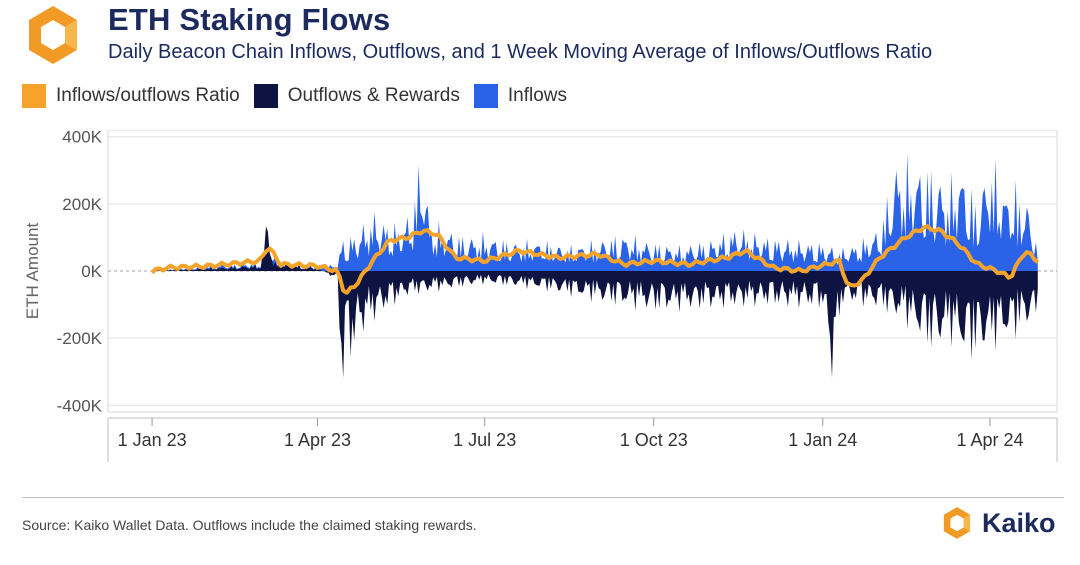 Image resolution: width=1080 pixels, height=565 pixels. I want to click on x-tick-label: 1 Jul 23, so click(484, 440).